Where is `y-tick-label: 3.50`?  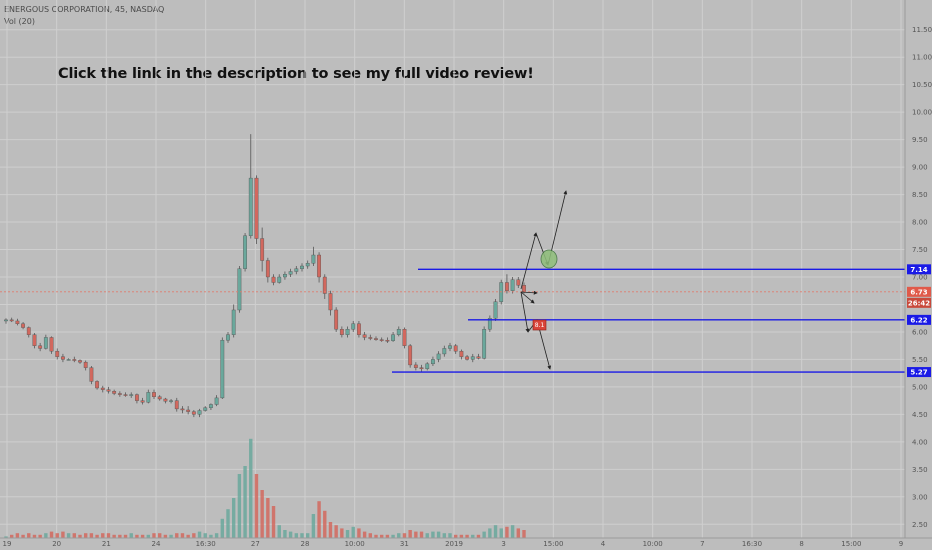 y-tick-label: 3.50 is located at coordinates (920, 470).